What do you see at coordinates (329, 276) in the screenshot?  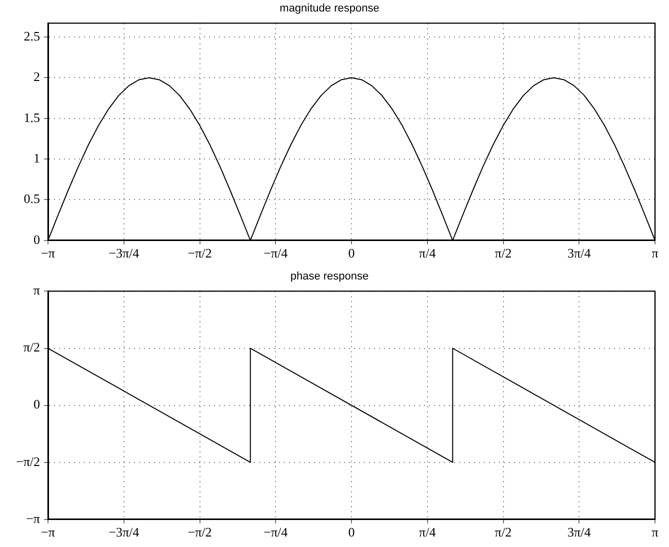 I see `chart-title: phase response` at bounding box center [329, 276].